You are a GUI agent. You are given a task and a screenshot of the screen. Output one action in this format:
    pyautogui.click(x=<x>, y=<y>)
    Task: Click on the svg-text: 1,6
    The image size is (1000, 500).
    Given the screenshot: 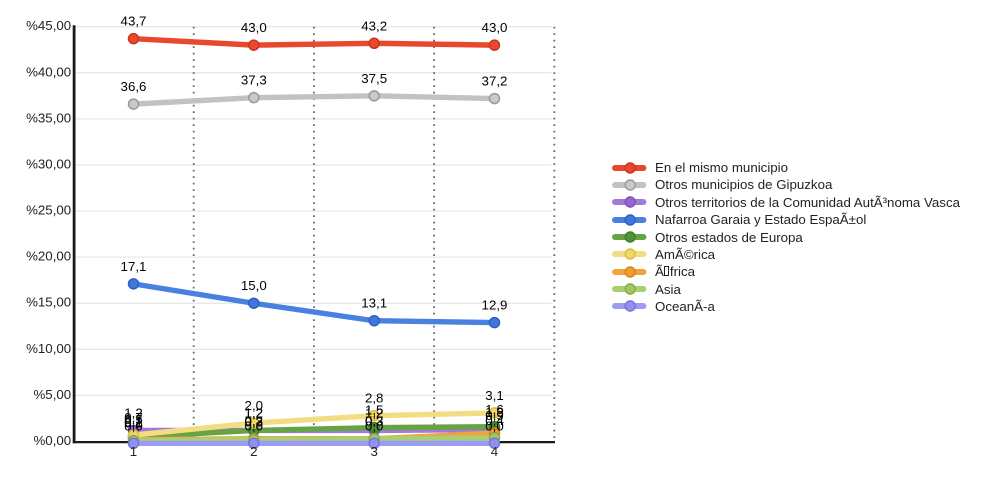 What is the action you would take?
    pyautogui.click(x=494, y=409)
    